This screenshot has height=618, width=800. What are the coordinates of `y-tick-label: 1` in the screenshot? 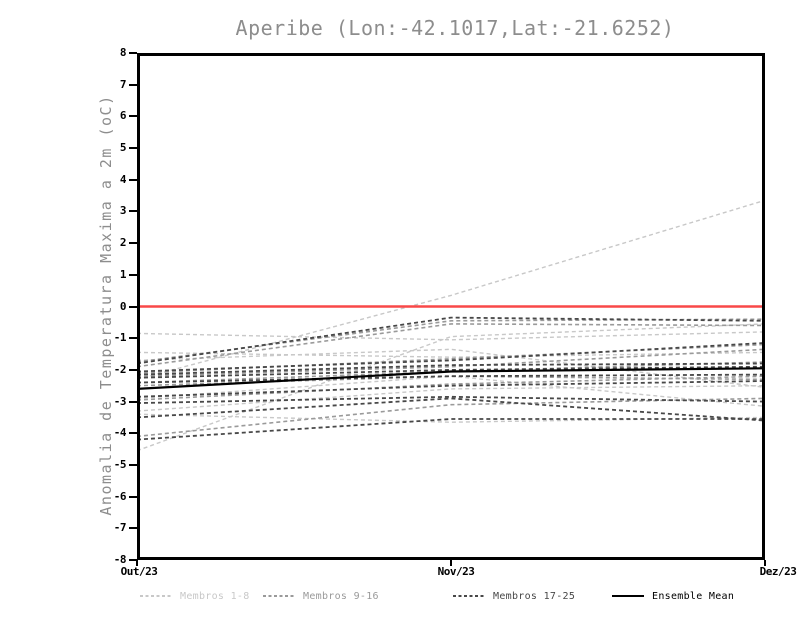 It's located at (123, 274).